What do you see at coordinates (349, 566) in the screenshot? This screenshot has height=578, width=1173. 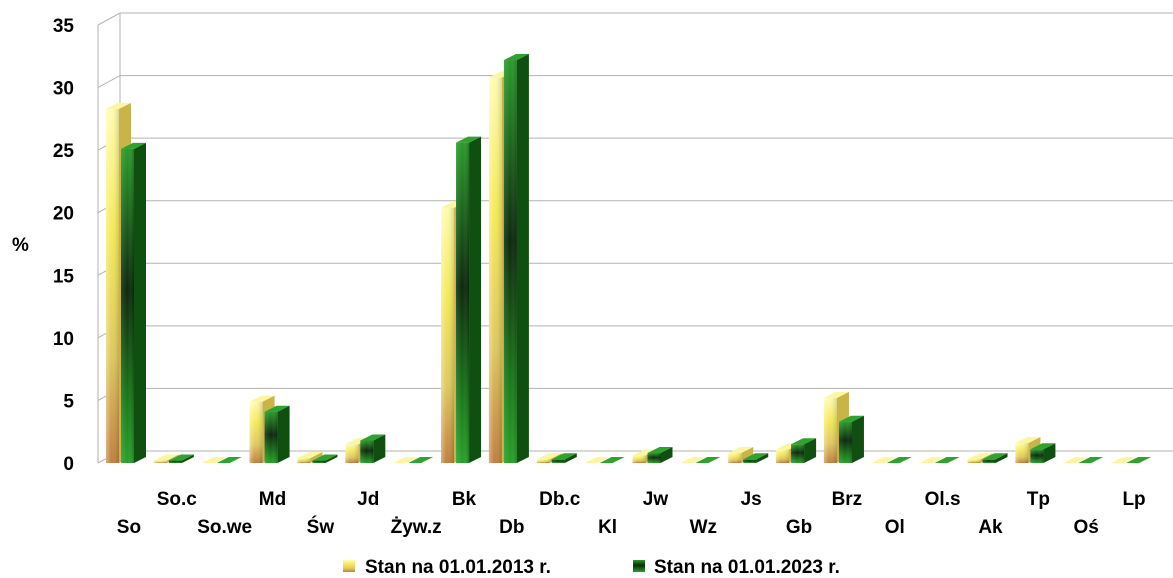 I see `legend-swatch-2013` at bounding box center [349, 566].